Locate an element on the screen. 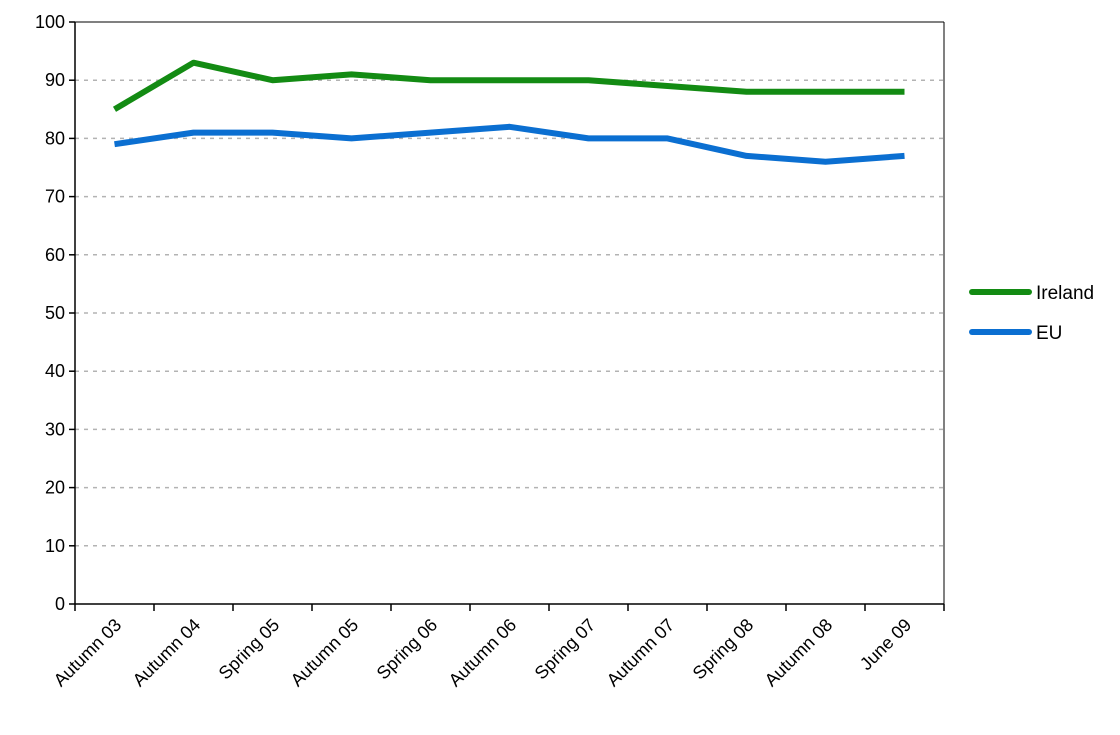 Image resolution: width=1120 pixels, height=735 pixels. series-line-eu is located at coordinates (509, 144).